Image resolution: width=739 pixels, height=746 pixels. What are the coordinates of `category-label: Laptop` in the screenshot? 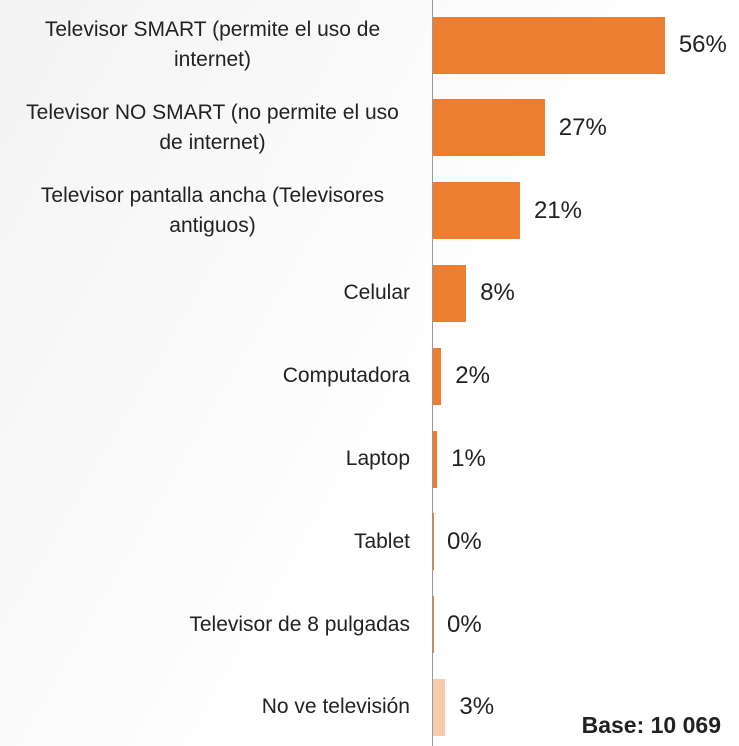 It's located at (210, 459).